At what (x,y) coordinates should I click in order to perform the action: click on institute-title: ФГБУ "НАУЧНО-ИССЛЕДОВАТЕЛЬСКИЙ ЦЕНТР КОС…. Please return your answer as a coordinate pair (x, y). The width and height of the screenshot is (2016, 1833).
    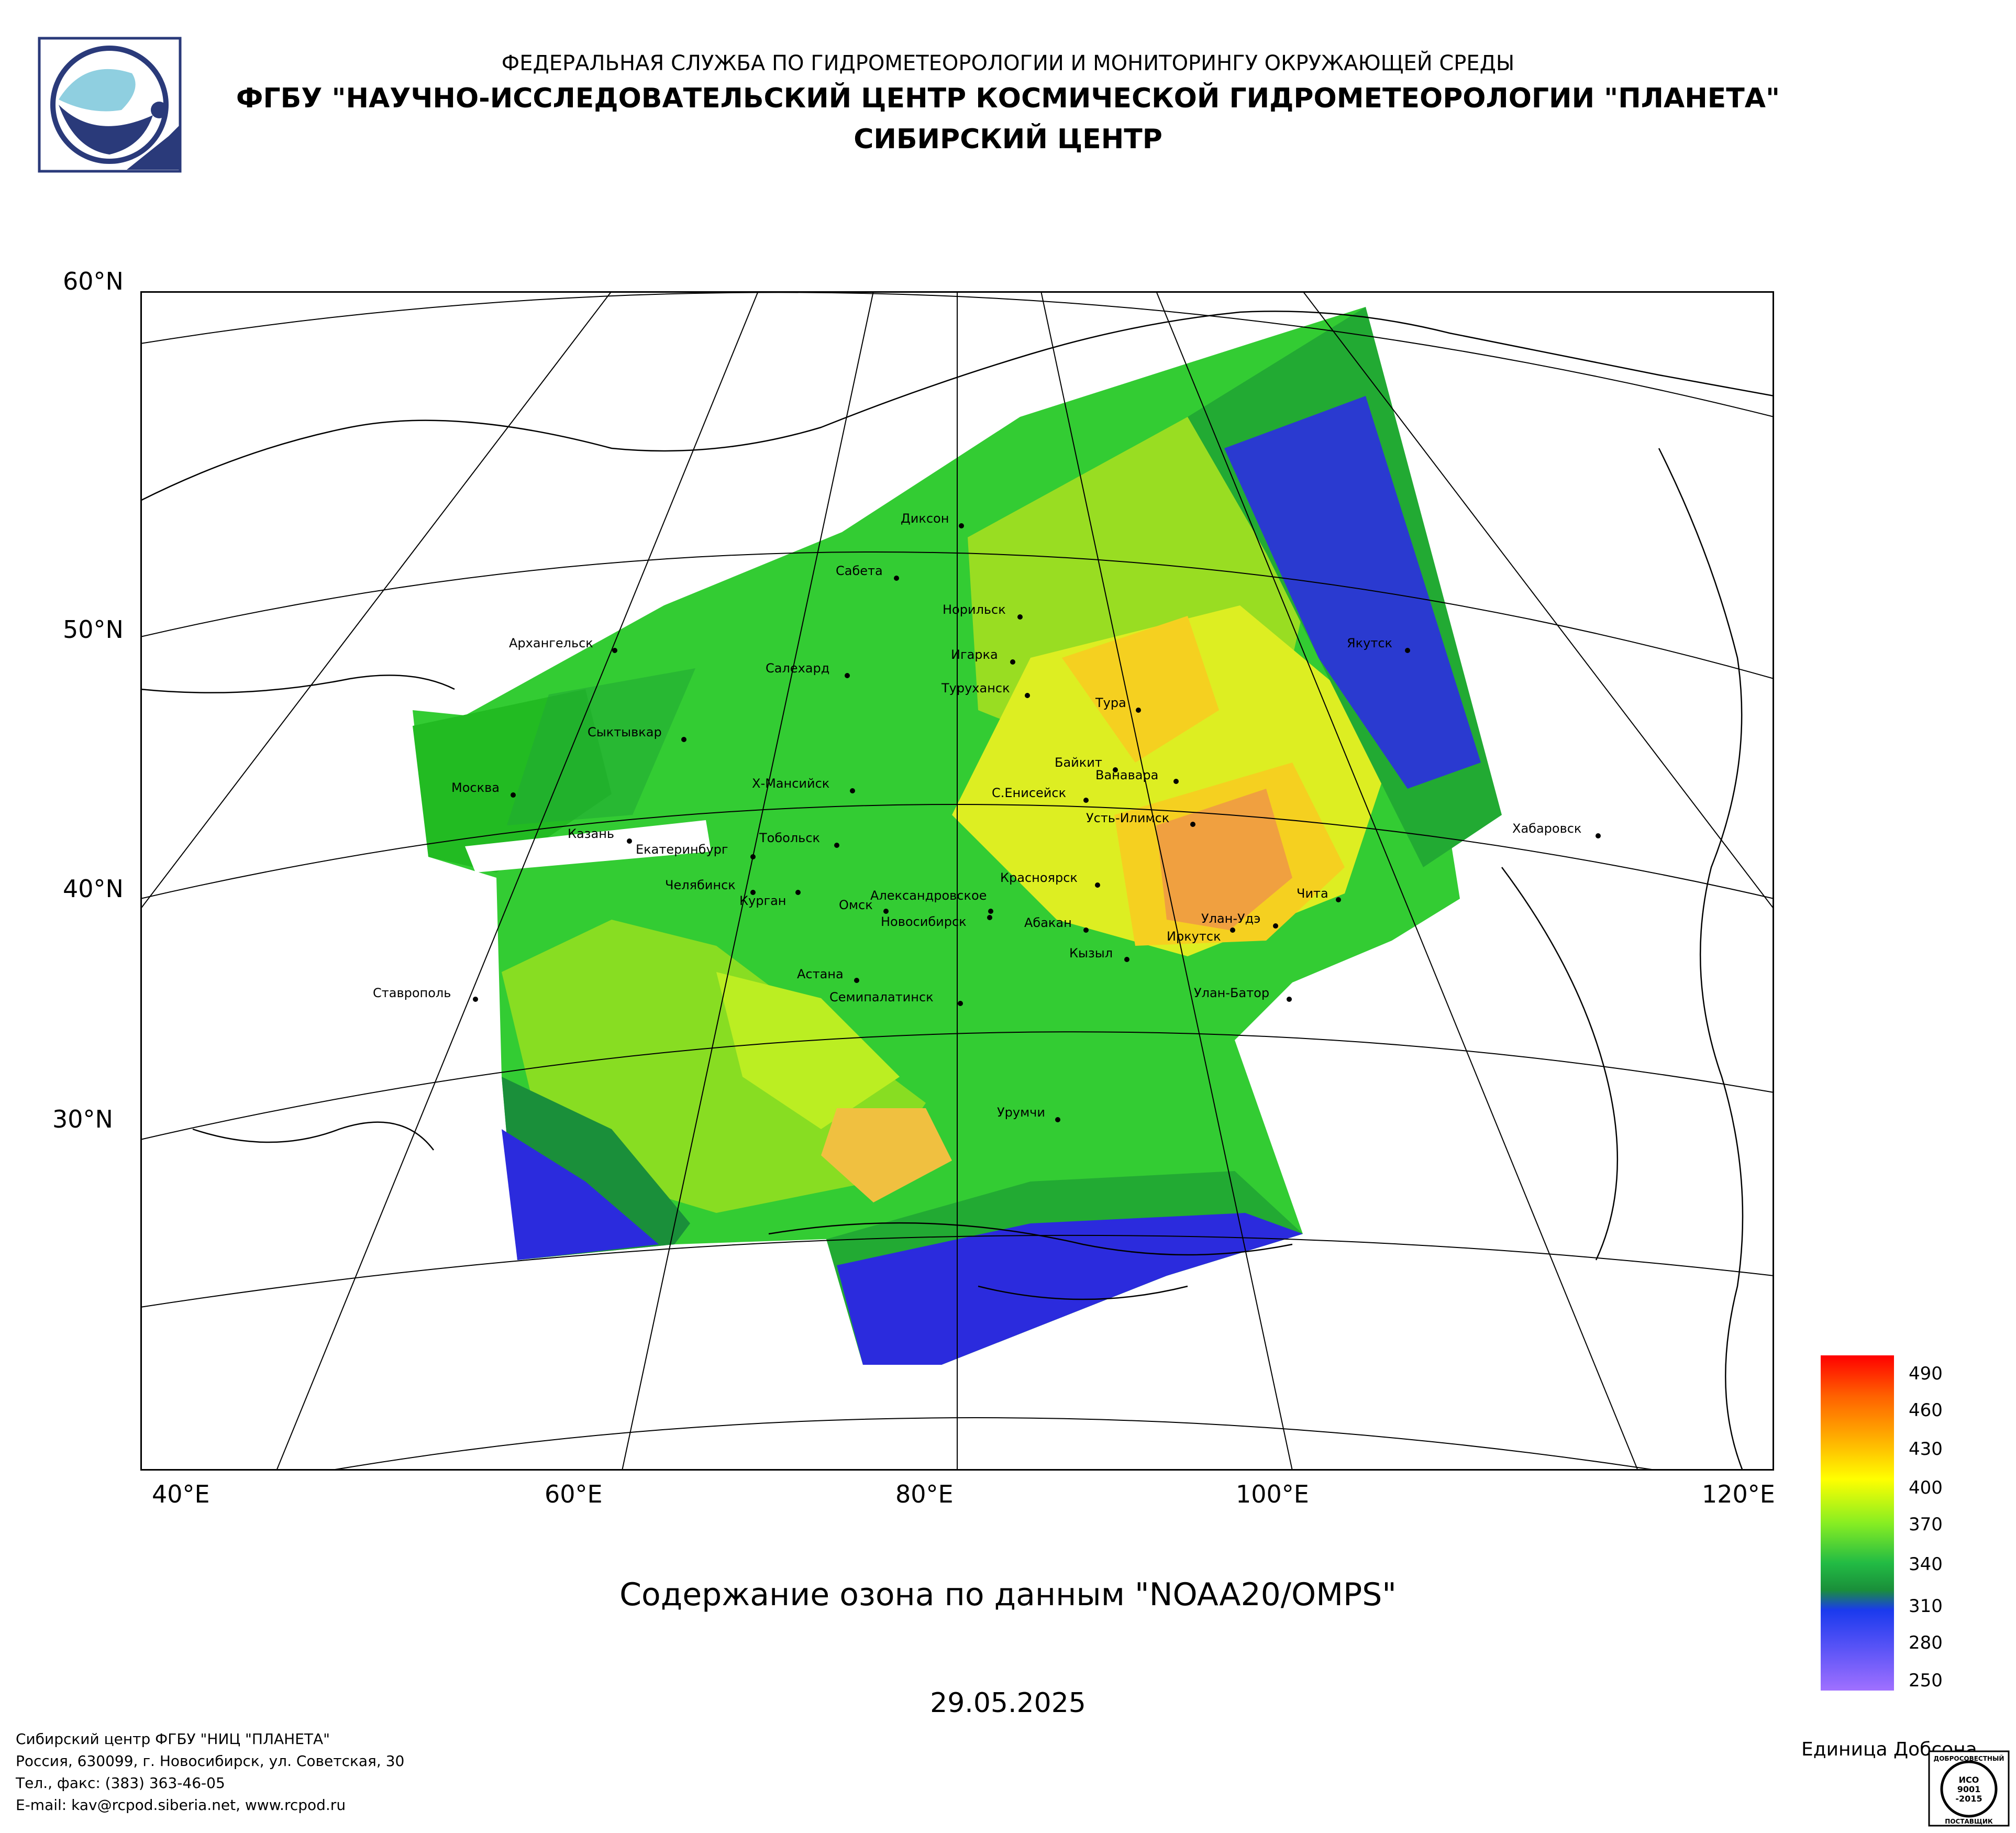
    Looking at the image, I should click on (1008, 98).